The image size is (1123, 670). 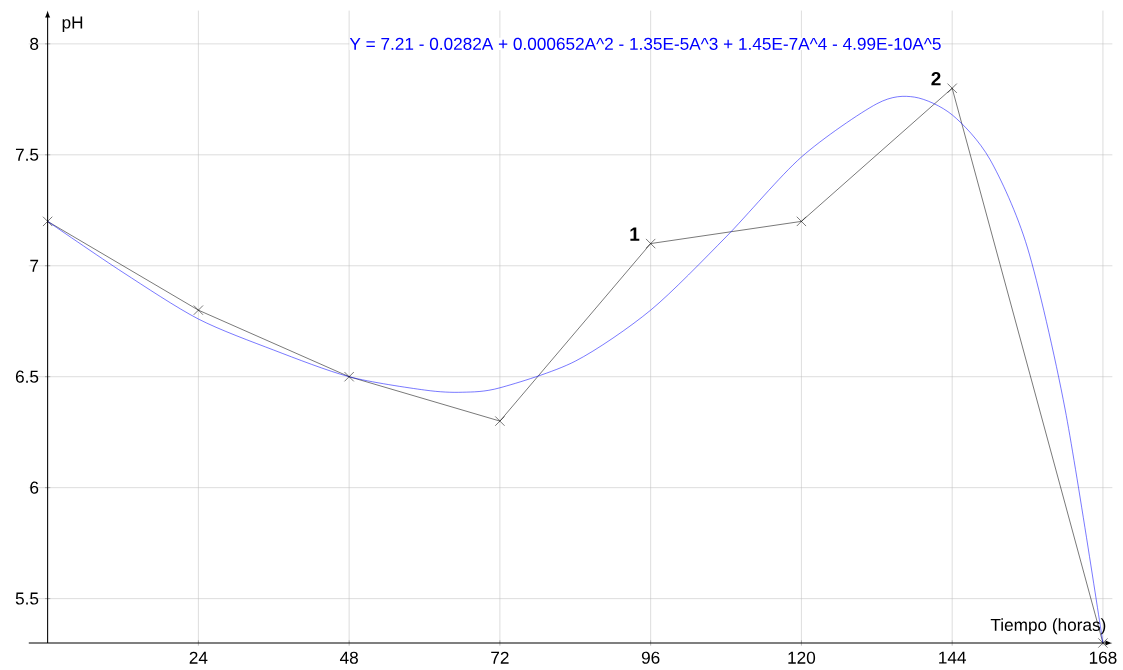 What do you see at coordinates (802, 658) in the screenshot?
I see `x-tick-label: 120` at bounding box center [802, 658].